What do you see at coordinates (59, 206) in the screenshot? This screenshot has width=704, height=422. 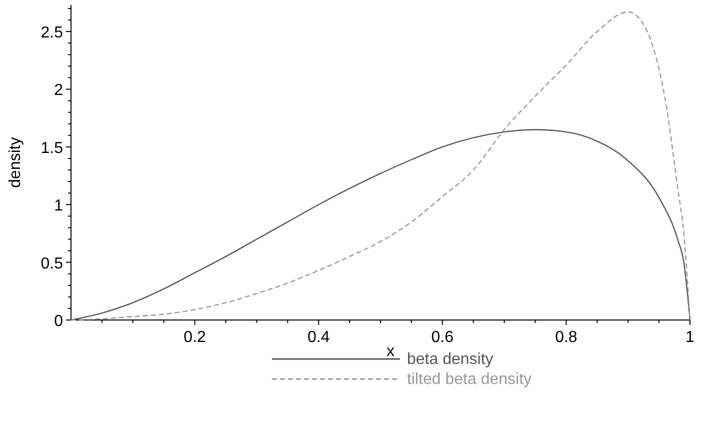 I see `y-tick-label: 1` at bounding box center [59, 206].